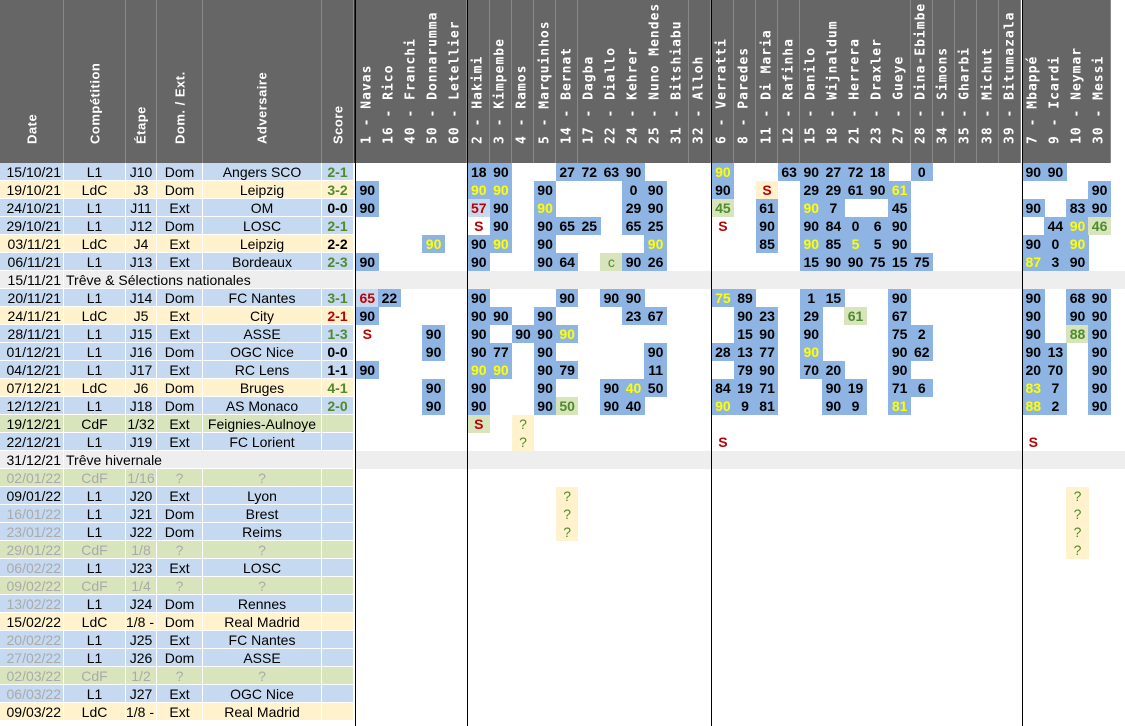  I want to click on player-column-header: 24 - Kehrer, so click(633, 81).